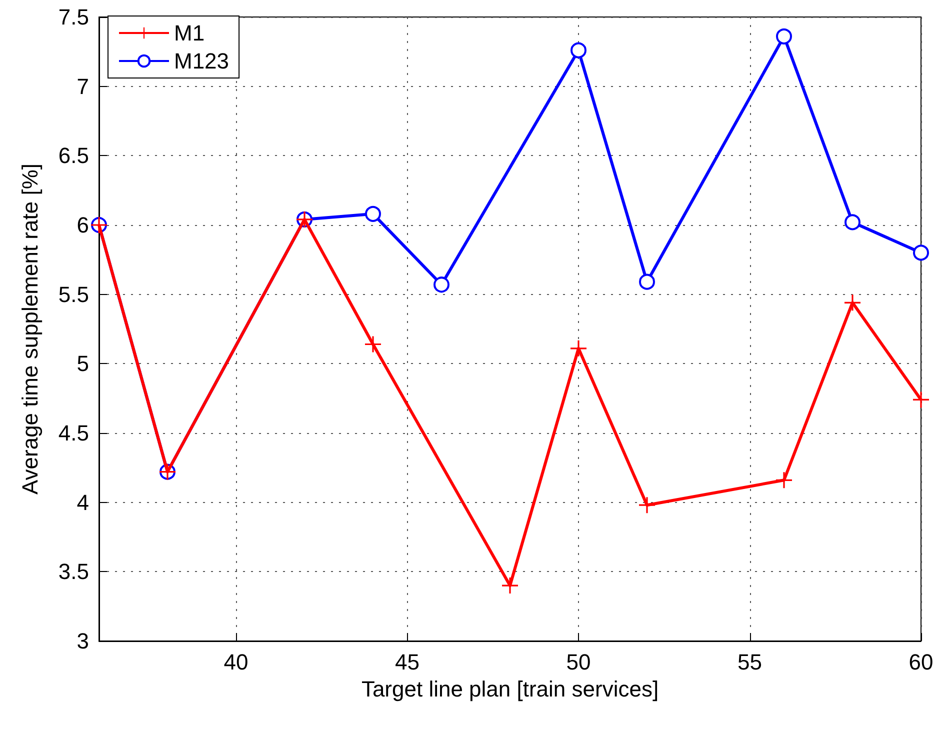 This screenshot has height=733, width=938. Describe the element at coordinates (578, 662) in the screenshot. I see `x-tick-label: 50` at that location.